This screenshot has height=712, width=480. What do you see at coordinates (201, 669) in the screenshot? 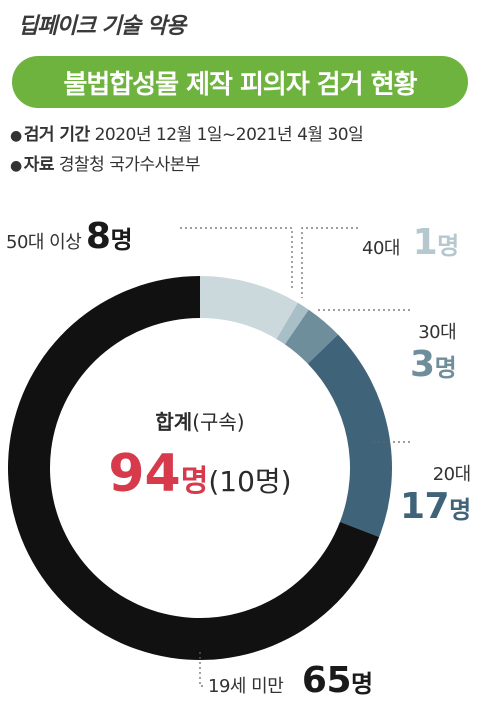
I see `leader-under19` at bounding box center [201, 669].